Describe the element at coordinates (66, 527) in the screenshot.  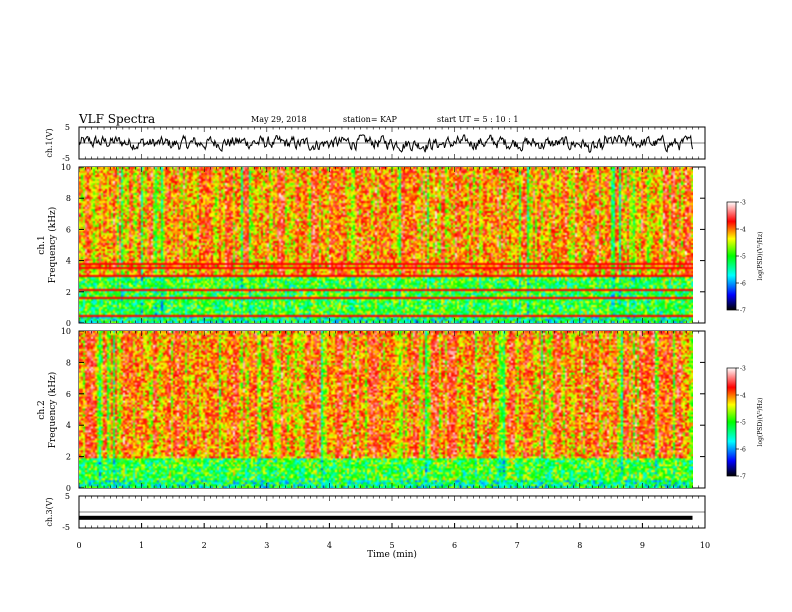
I see `ch3-ytick-bottom: -5` at that location.